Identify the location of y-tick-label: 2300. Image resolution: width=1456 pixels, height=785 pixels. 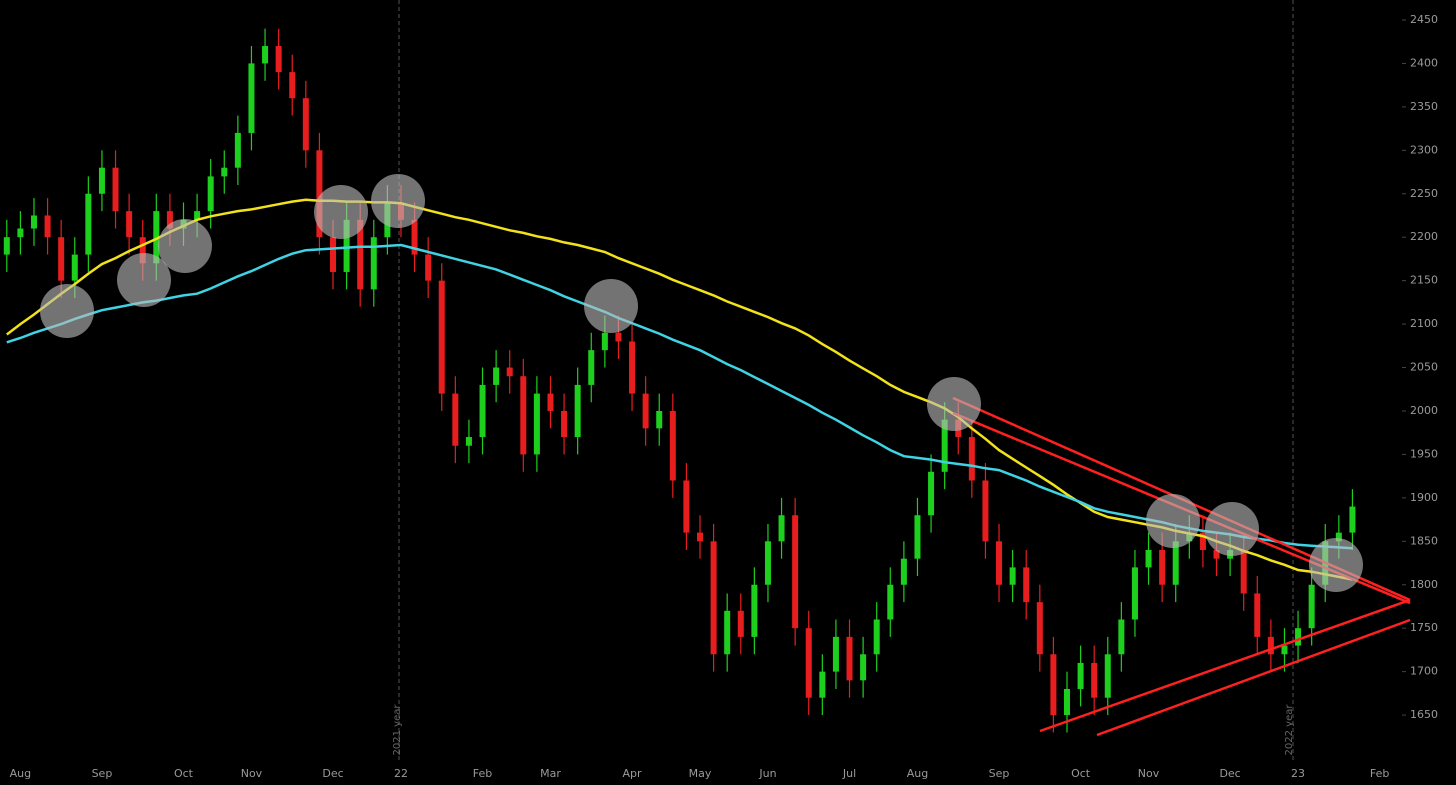
(1424, 149).